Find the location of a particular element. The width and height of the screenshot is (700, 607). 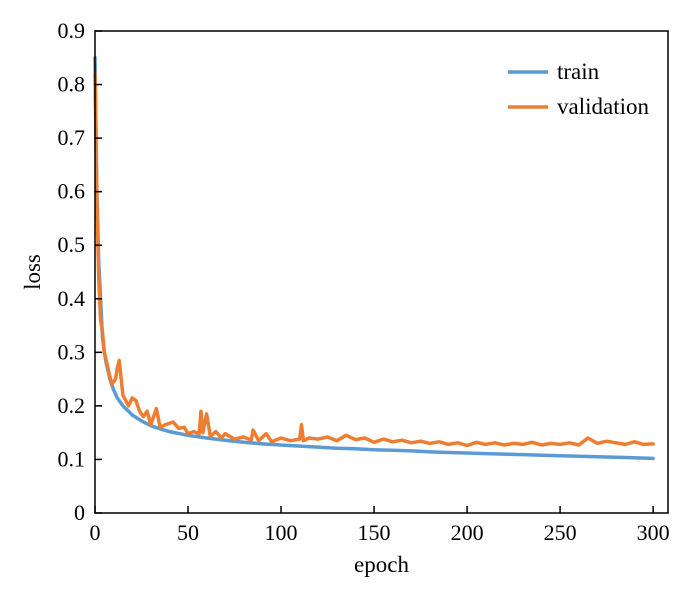

x-tick-label: 100 is located at coordinates (281, 532).